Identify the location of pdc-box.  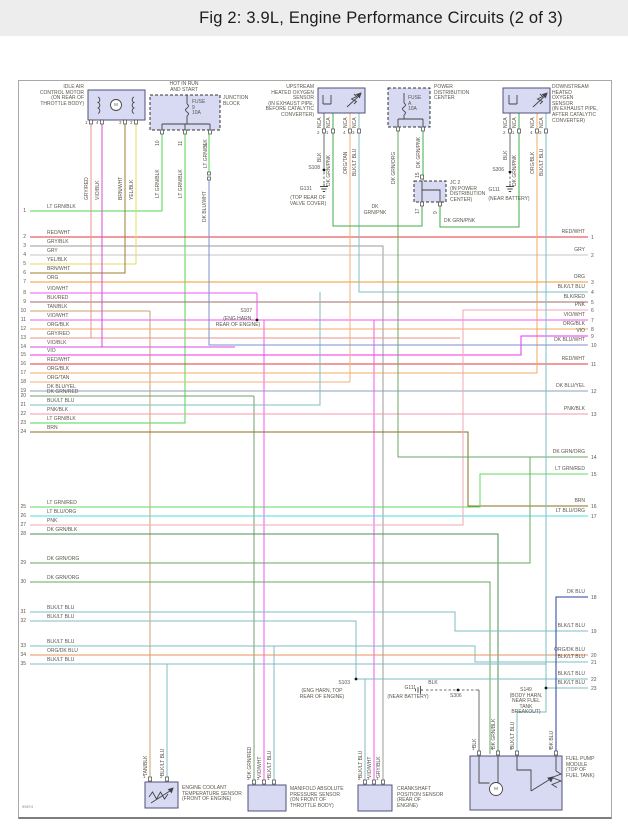
(409, 107).